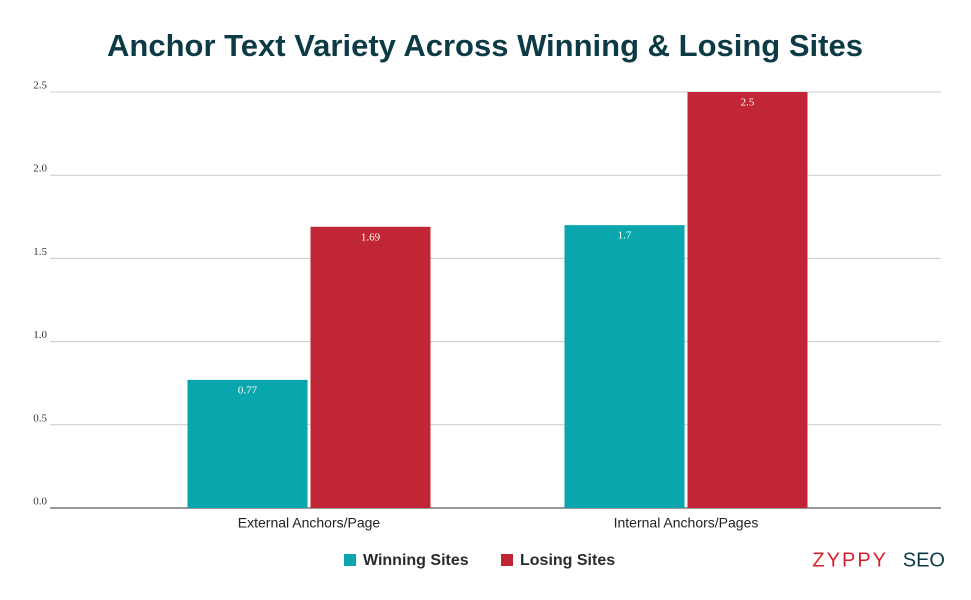  I want to click on y-tick-label: 1.0, so click(40, 335).